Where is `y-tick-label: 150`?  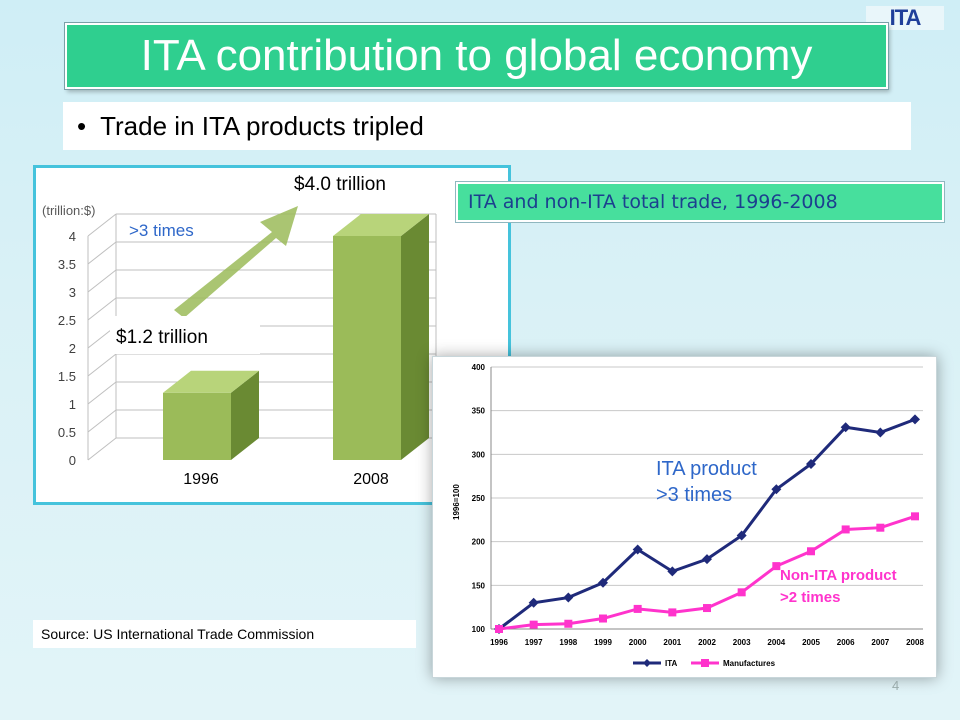
y-tick-label: 150 is located at coordinates (479, 585).